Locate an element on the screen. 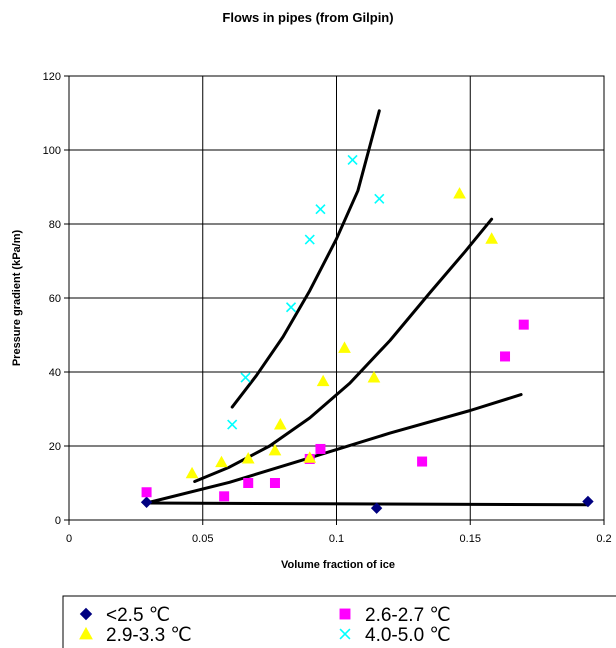 Image resolution: width=616 pixels, height=648 pixels. y-axis-label: Pressure gradient (kPa/m) is located at coordinates (17, 298).